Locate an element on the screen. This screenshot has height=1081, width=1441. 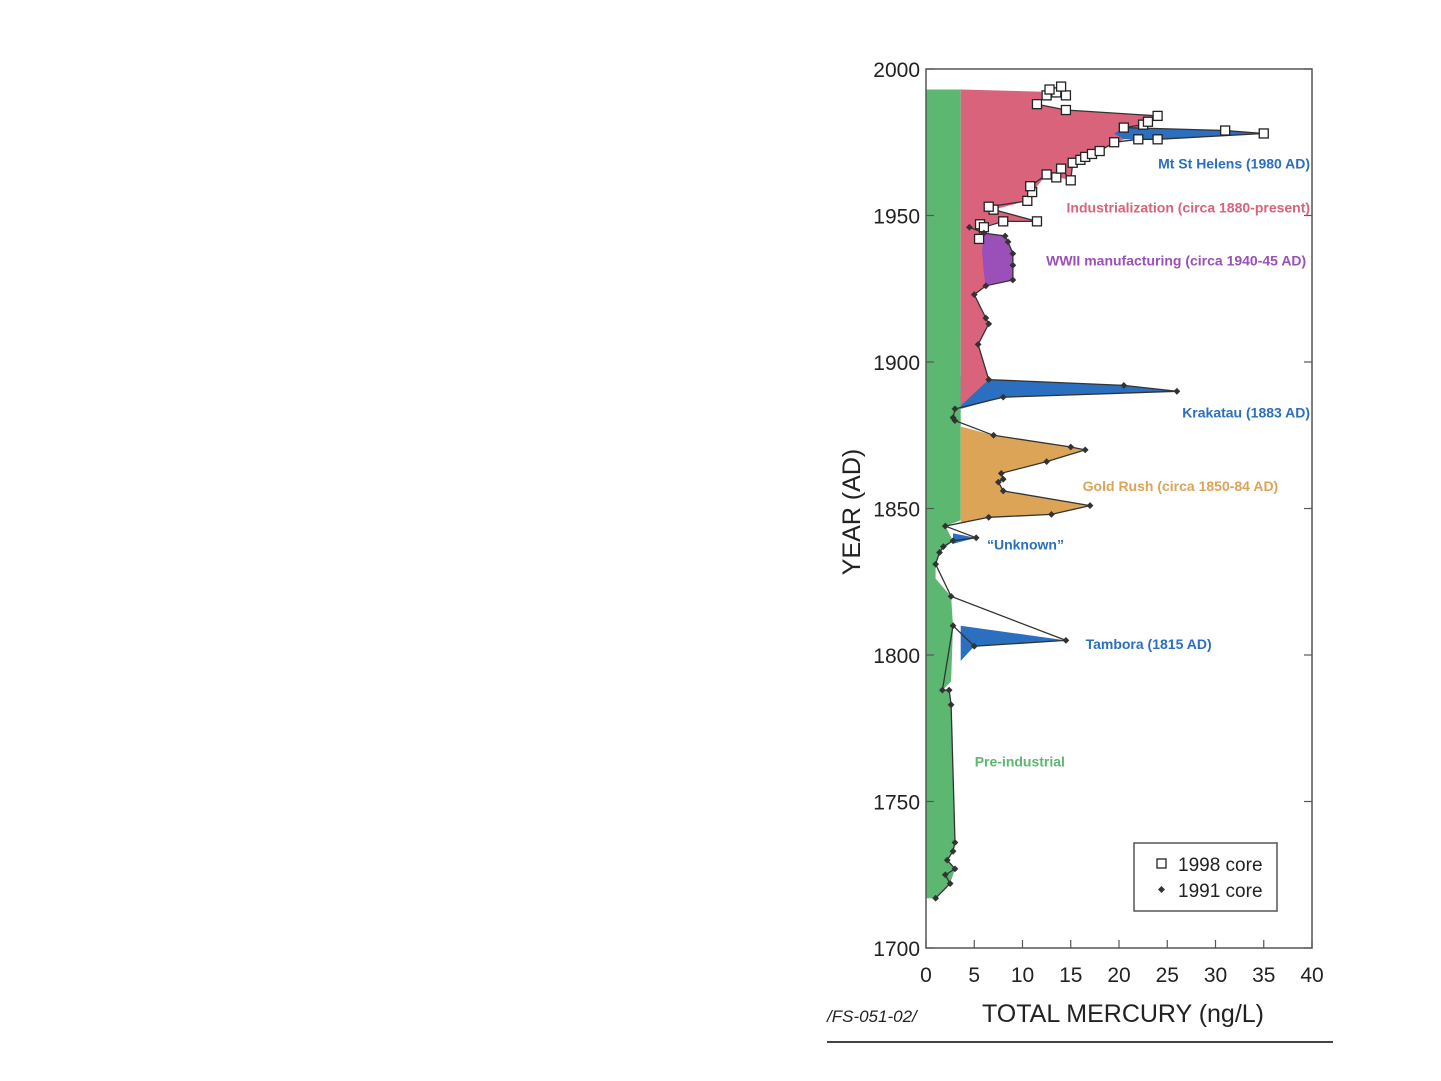
y-tick-label: 2000 is located at coordinates (896, 70).